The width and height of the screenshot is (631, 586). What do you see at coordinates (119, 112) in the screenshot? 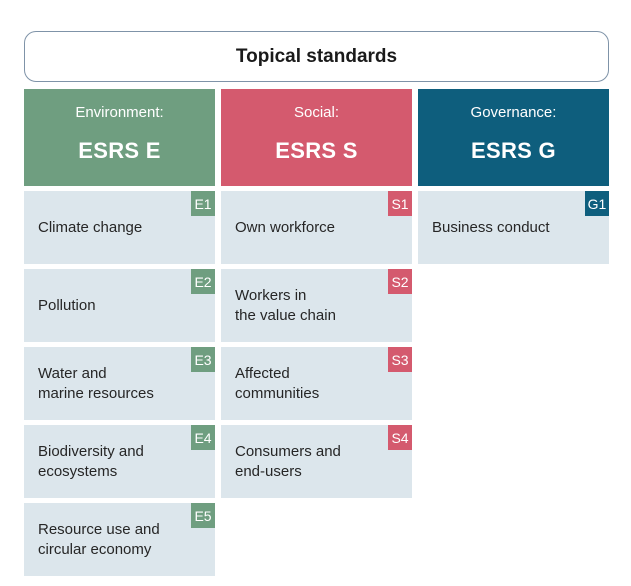
I see `environment-subtitle: Environment:` at bounding box center [119, 112].